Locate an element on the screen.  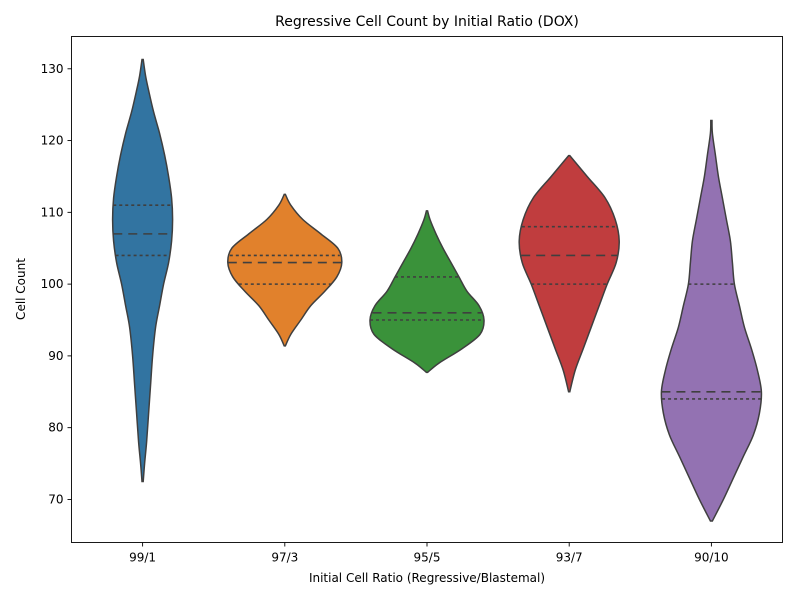
y-tick-label: 100 is located at coordinates (52, 284).